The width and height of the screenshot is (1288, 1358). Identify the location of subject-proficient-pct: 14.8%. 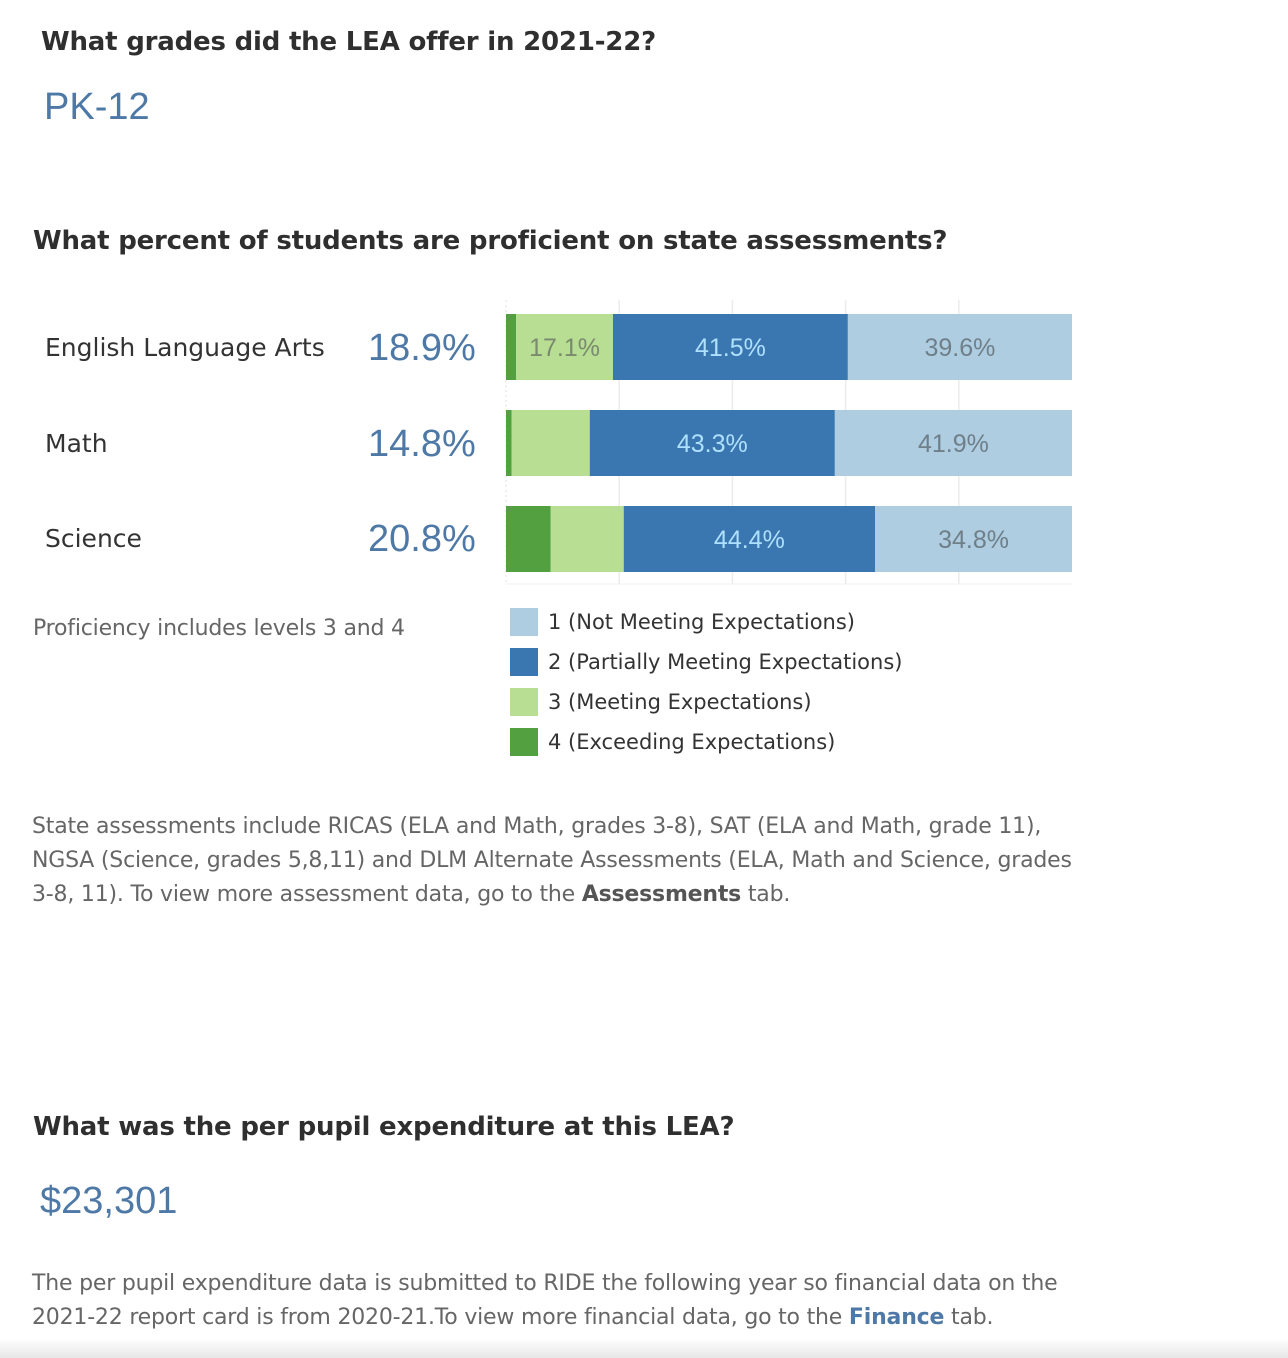
(422, 444).